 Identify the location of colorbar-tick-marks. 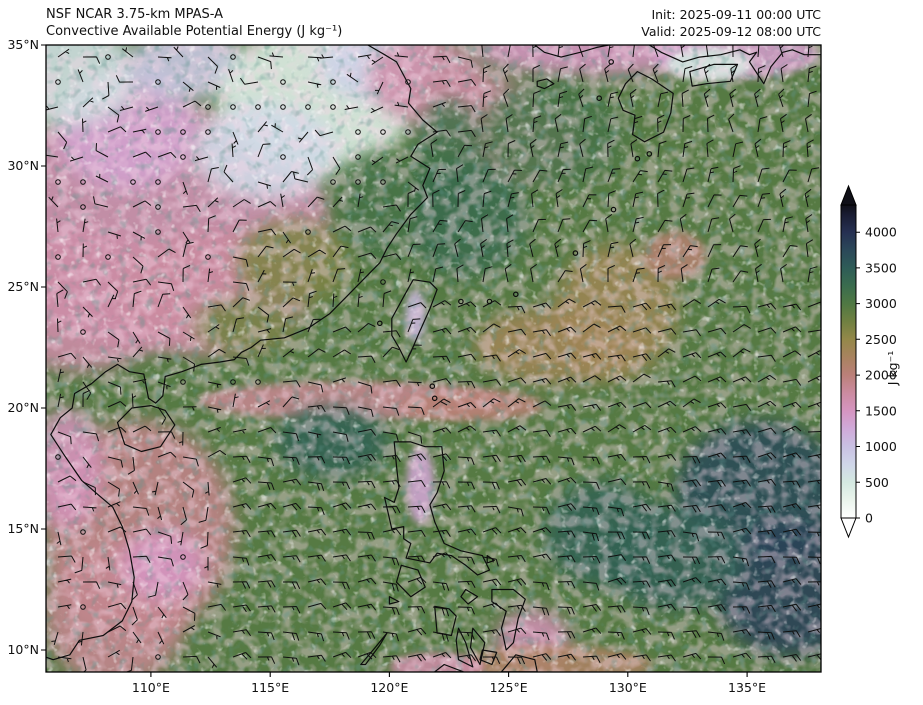
(858, 375).